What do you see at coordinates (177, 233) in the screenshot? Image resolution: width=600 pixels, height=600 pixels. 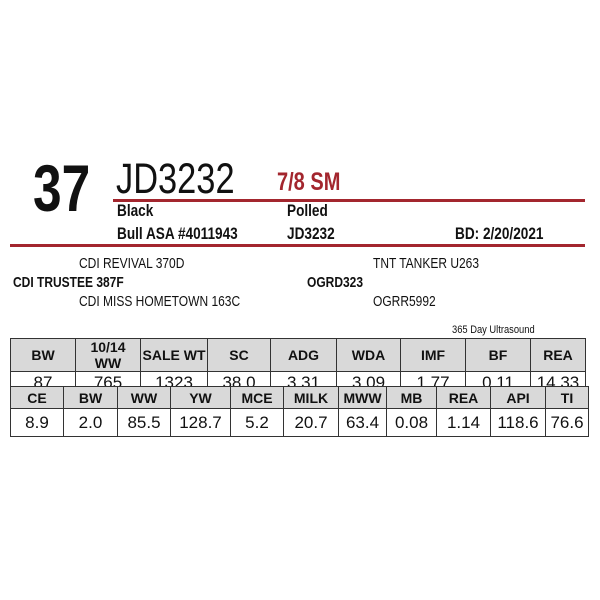 I see `sex-registration: Bull ASA #4011943` at bounding box center [177, 233].